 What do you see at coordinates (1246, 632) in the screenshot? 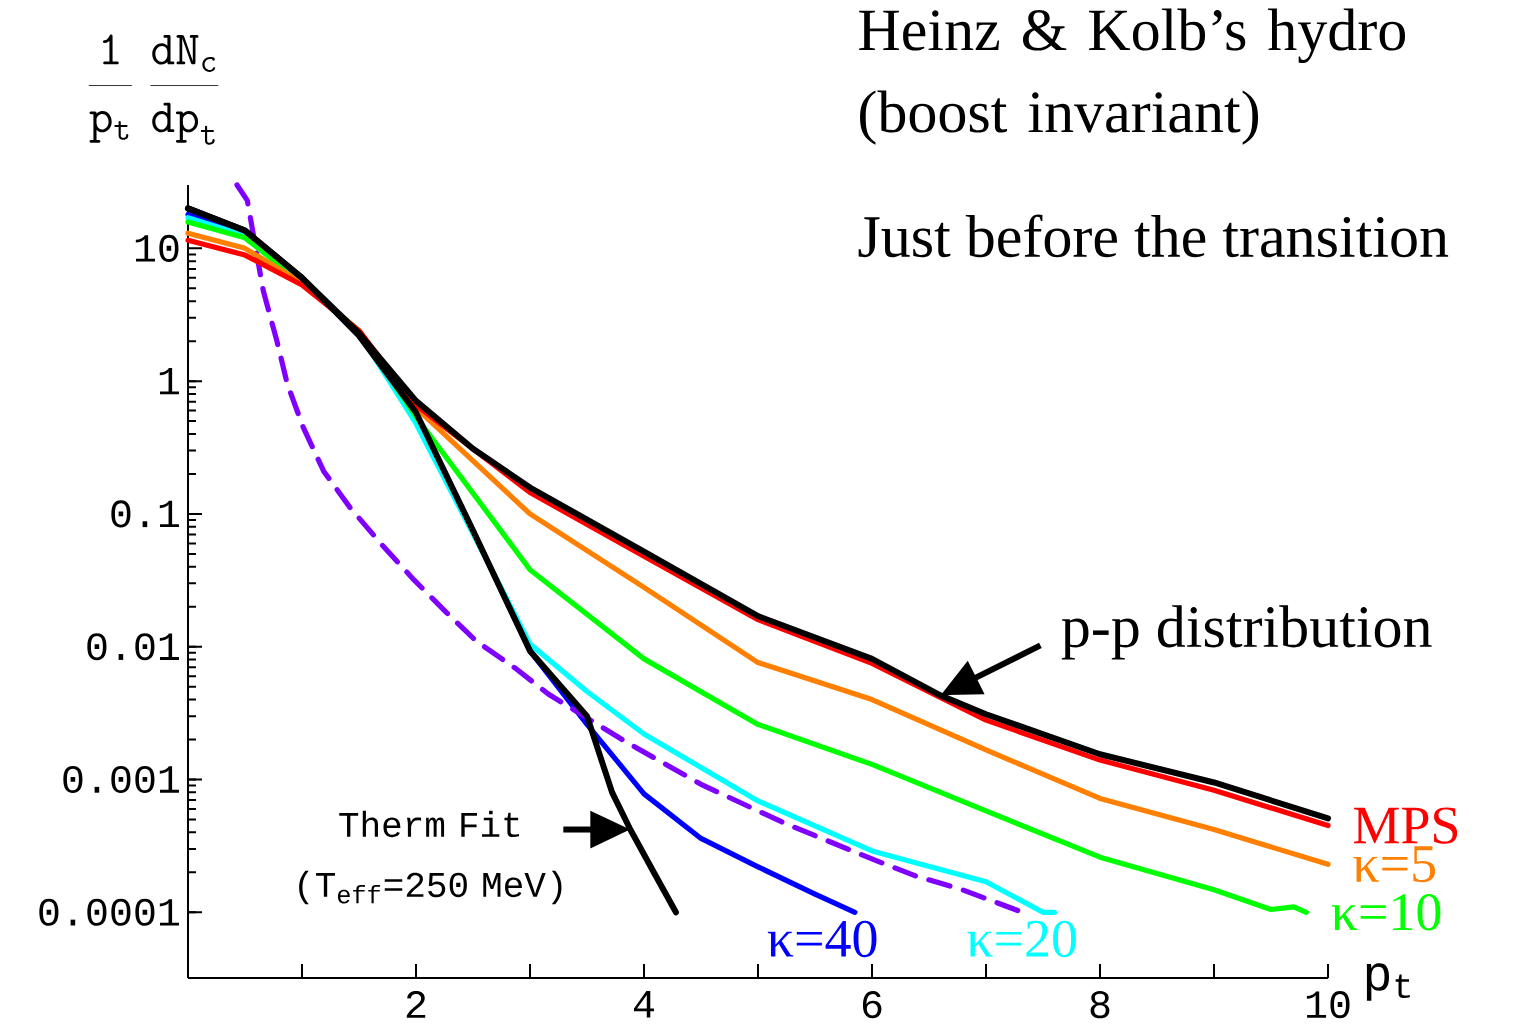
I see `annotation: p-p distribution` at bounding box center [1246, 632].